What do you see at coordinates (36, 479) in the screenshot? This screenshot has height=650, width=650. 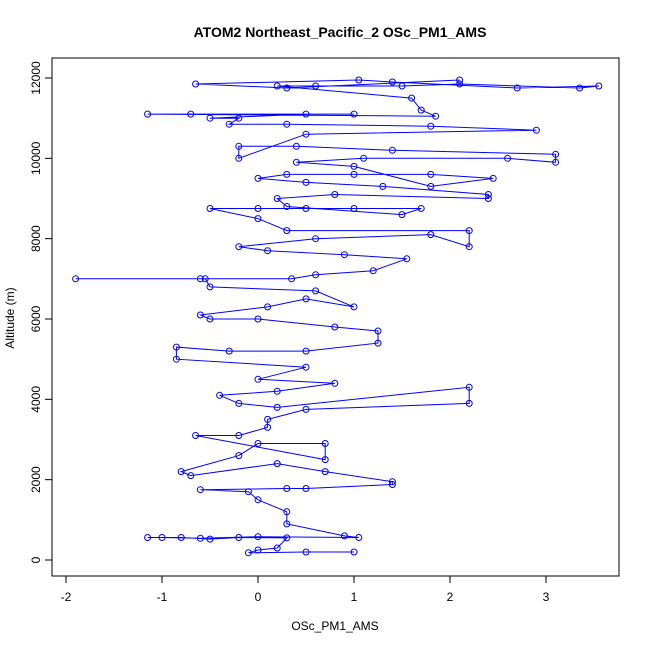 I see `y-tick-label: 2000` at bounding box center [36, 479].